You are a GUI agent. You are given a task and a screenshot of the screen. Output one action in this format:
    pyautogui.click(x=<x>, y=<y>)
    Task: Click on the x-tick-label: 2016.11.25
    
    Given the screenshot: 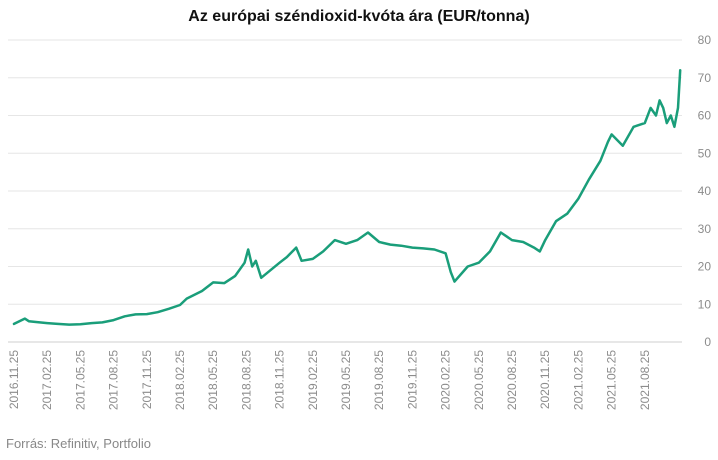 What is the action you would take?
    pyautogui.click(x=14, y=379)
    